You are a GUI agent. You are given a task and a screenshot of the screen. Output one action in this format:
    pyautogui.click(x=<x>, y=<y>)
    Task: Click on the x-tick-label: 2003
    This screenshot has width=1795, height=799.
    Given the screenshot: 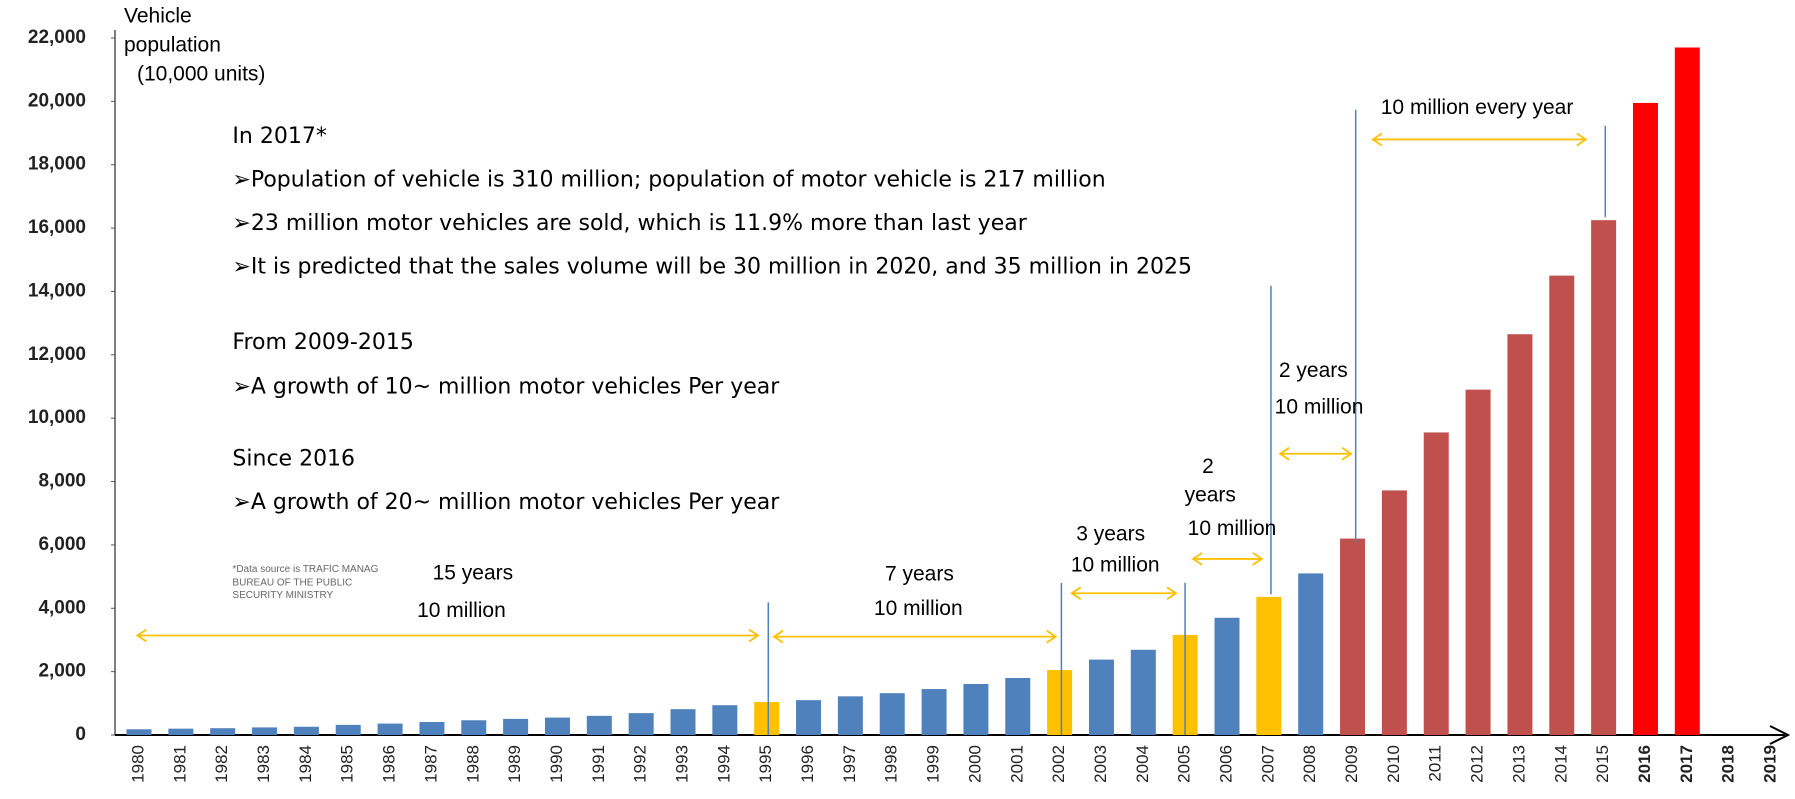 What is the action you would take?
    pyautogui.click(x=1100, y=764)
    